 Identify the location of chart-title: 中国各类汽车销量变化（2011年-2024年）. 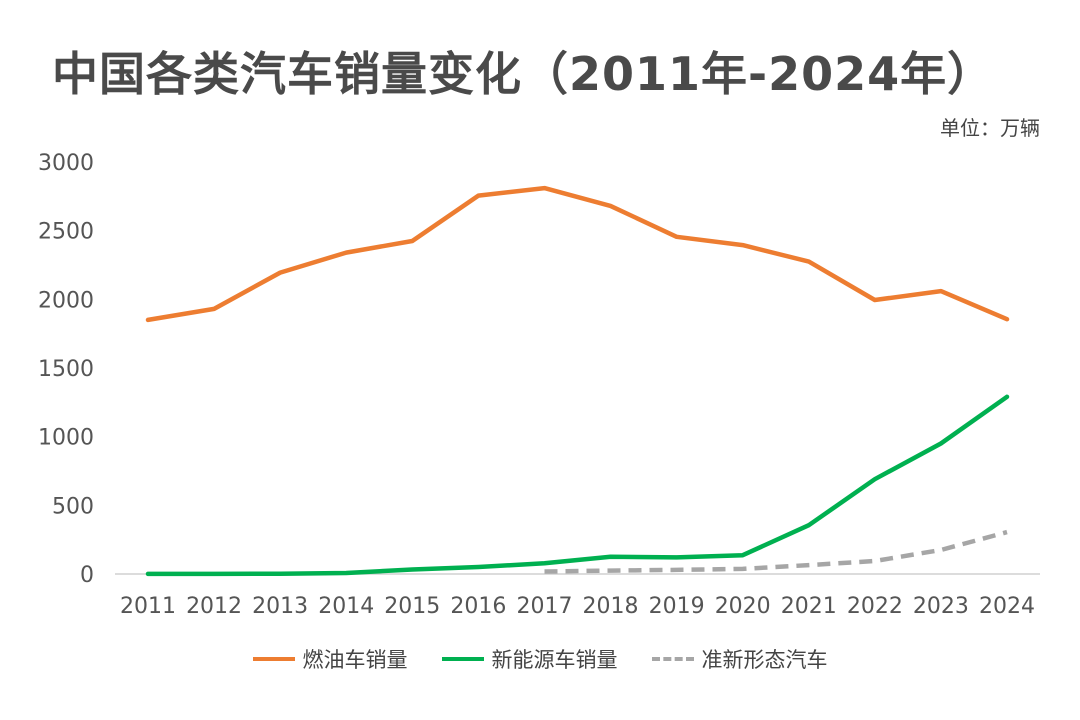
(523, 74).